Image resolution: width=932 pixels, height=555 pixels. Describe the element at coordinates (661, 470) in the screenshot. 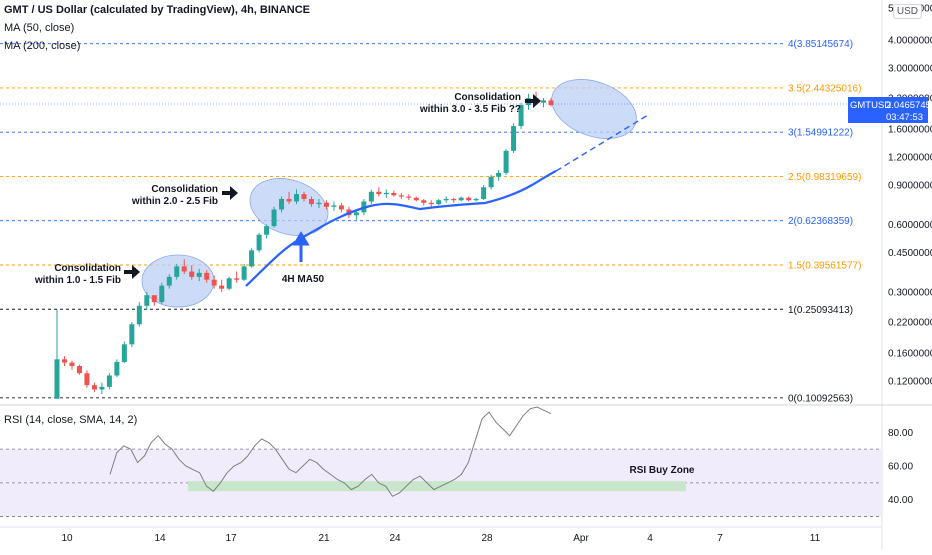

I see `rsi-buy-zone-label: RSI Buy Zone` at that location.